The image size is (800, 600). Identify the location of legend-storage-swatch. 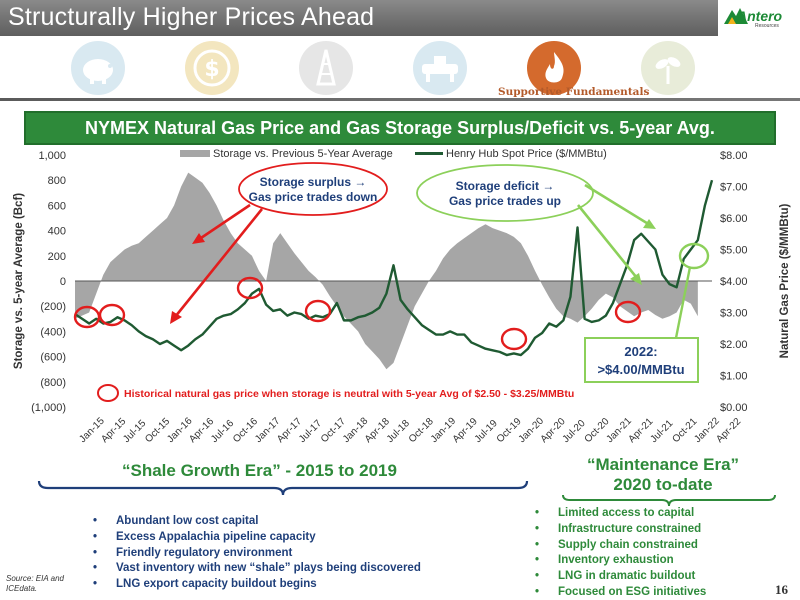
(195, 153).